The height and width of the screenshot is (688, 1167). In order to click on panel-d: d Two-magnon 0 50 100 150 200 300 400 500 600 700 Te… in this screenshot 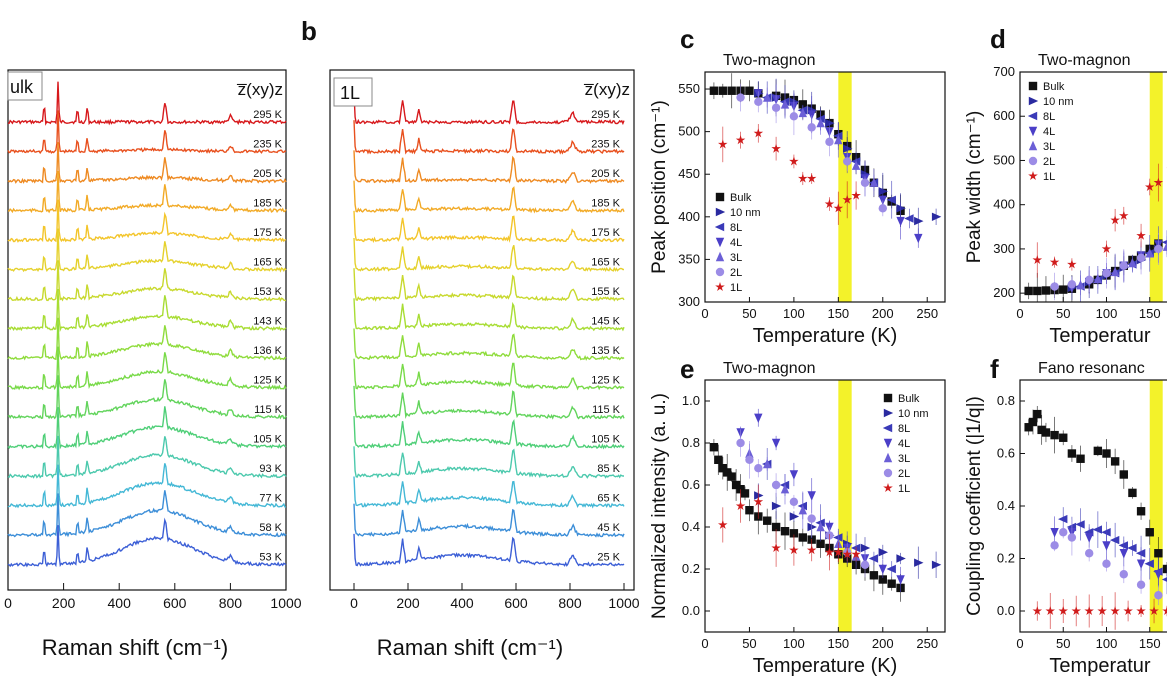, I will do `click(1065, 185)`.